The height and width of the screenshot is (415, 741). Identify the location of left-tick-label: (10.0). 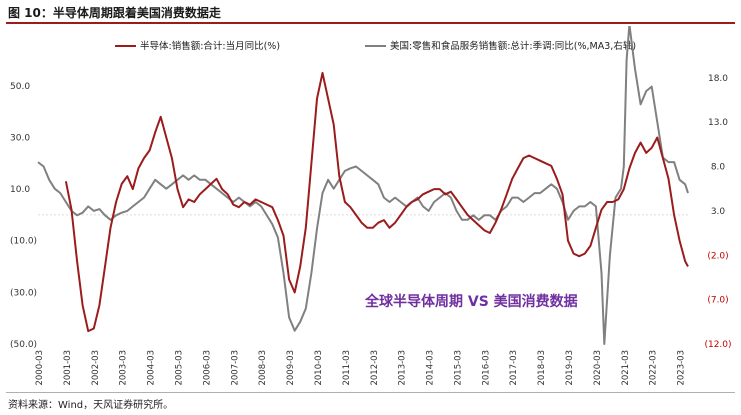
(23, 242).